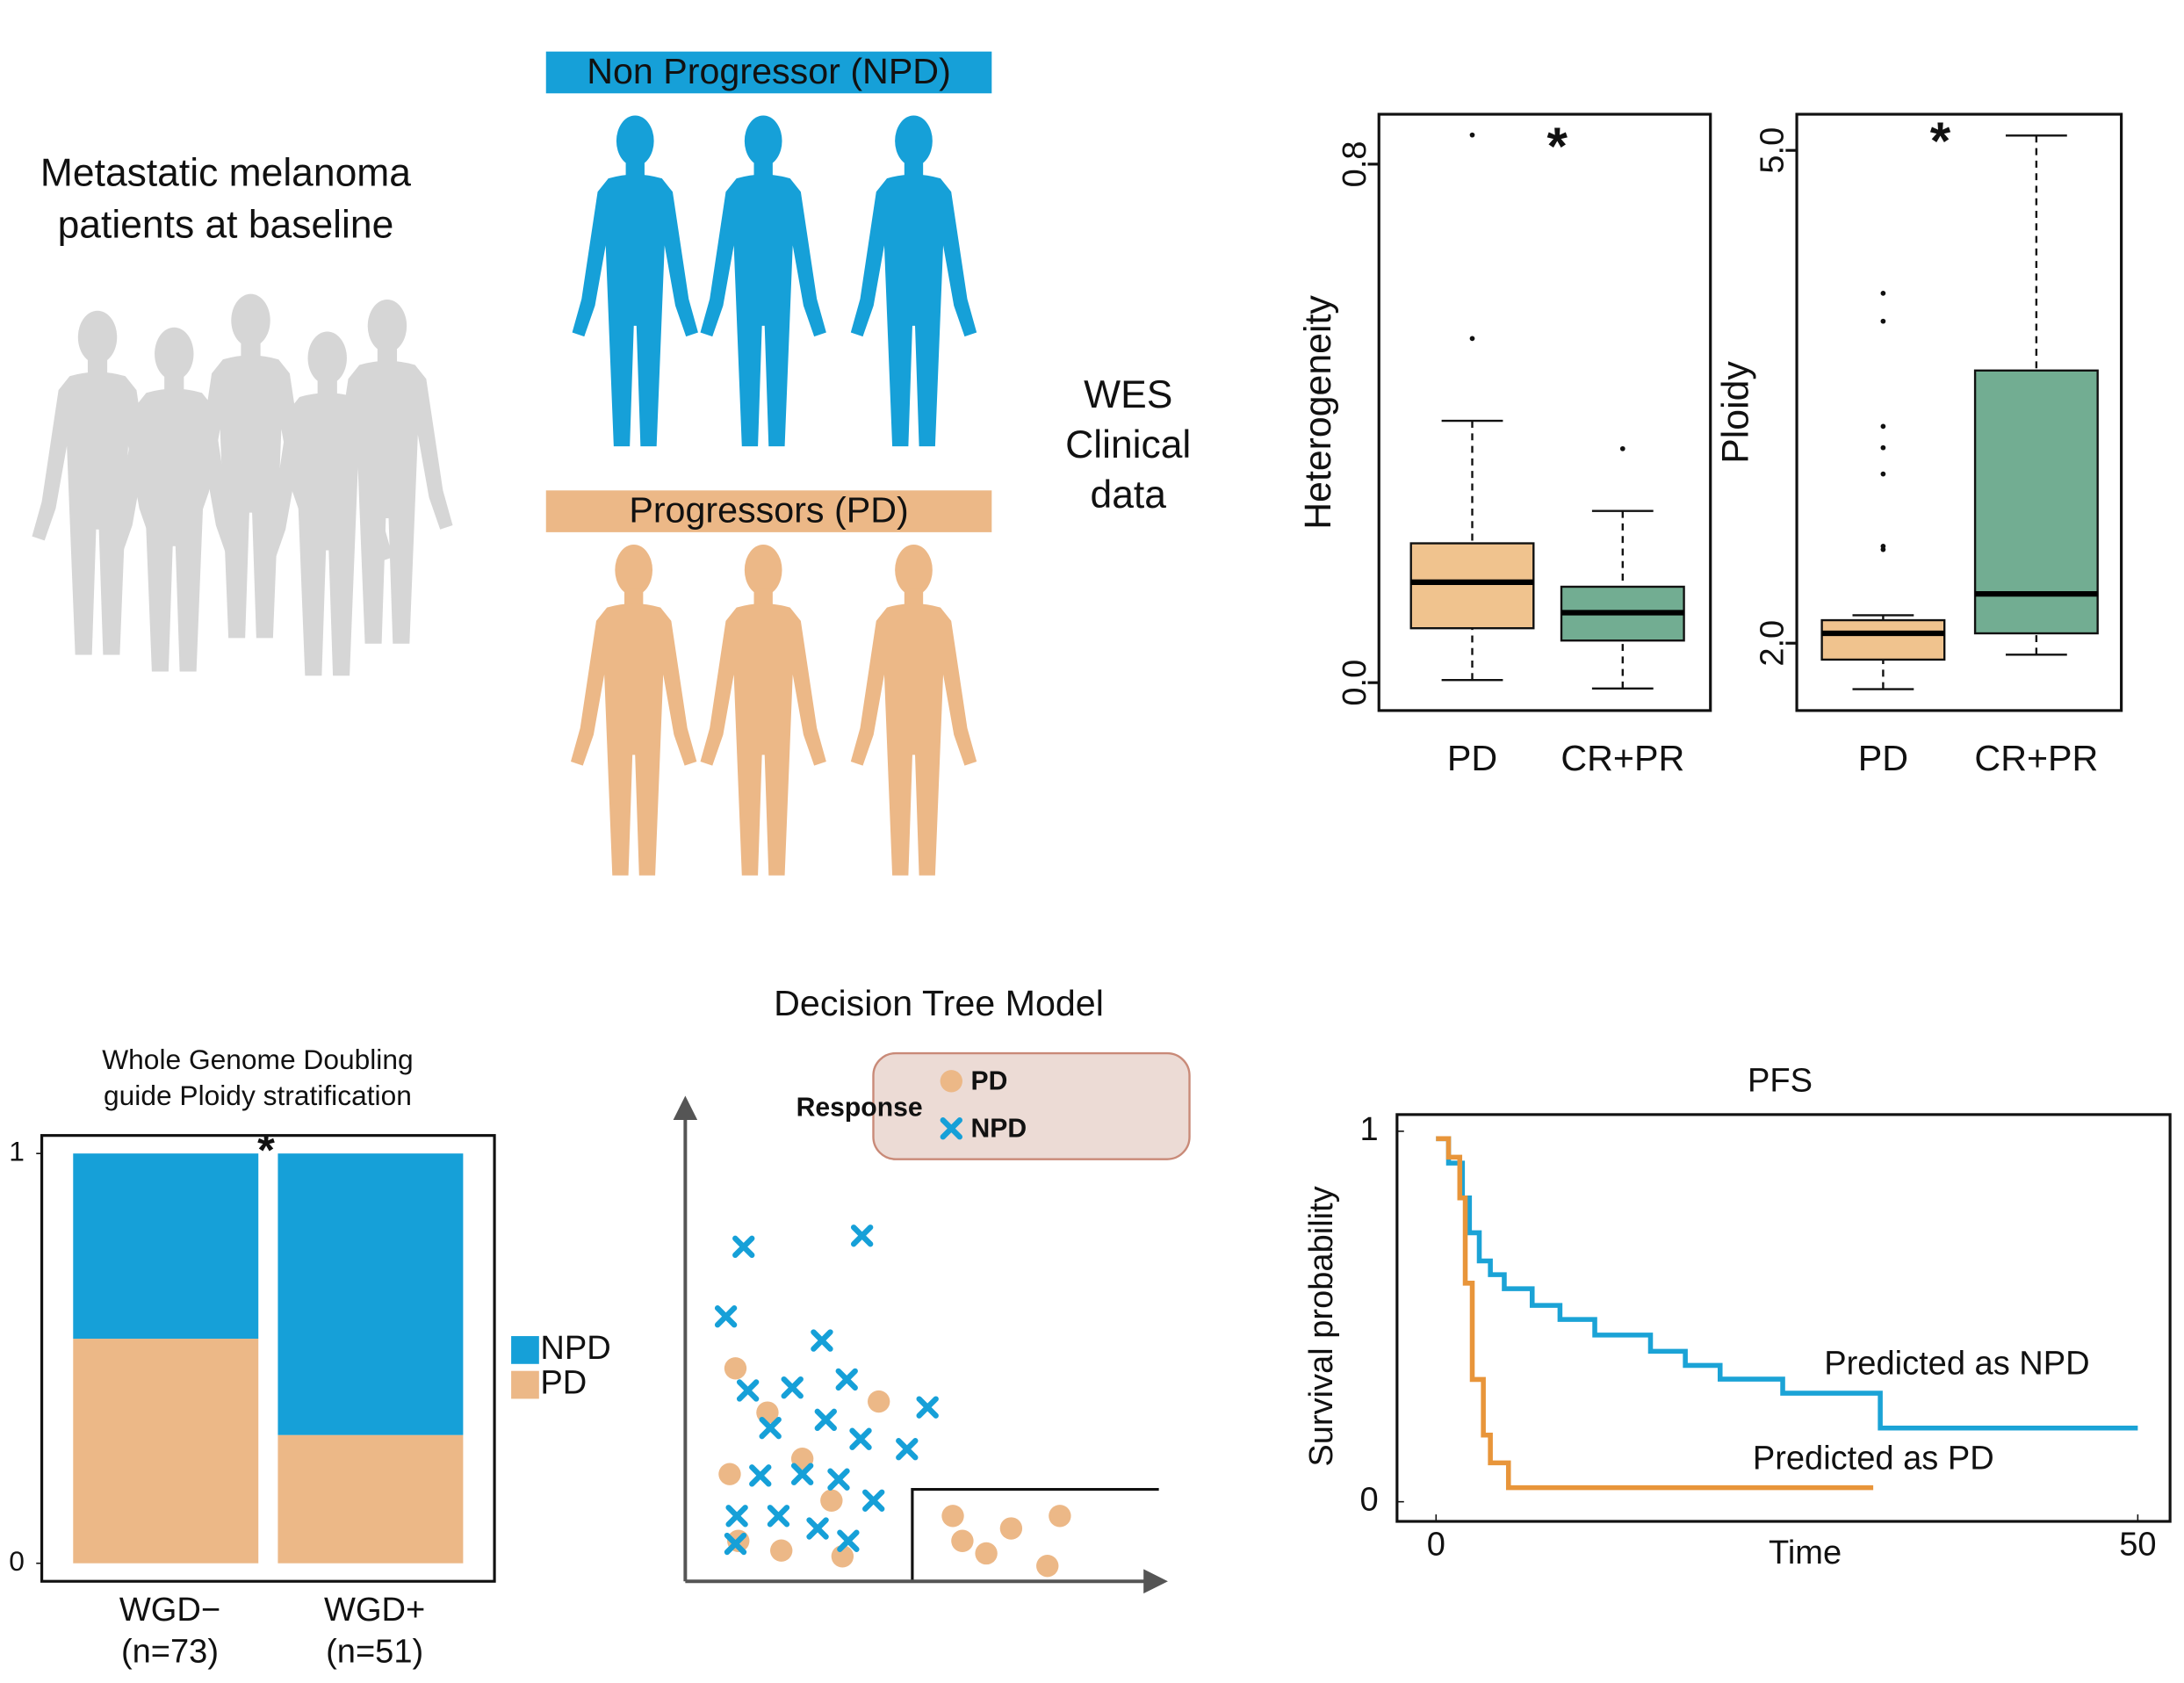  What do you see at coordinates (1355, 683) in the screenshot?
I see `y-tick-label: 0.0` at bounding box center [1355, 683].